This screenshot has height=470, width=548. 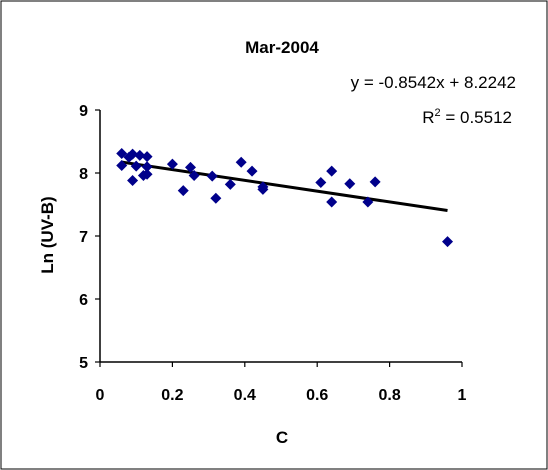 I want to click on y-tick-labels: 5 6 7 8 9, so click(x=83, y=237).